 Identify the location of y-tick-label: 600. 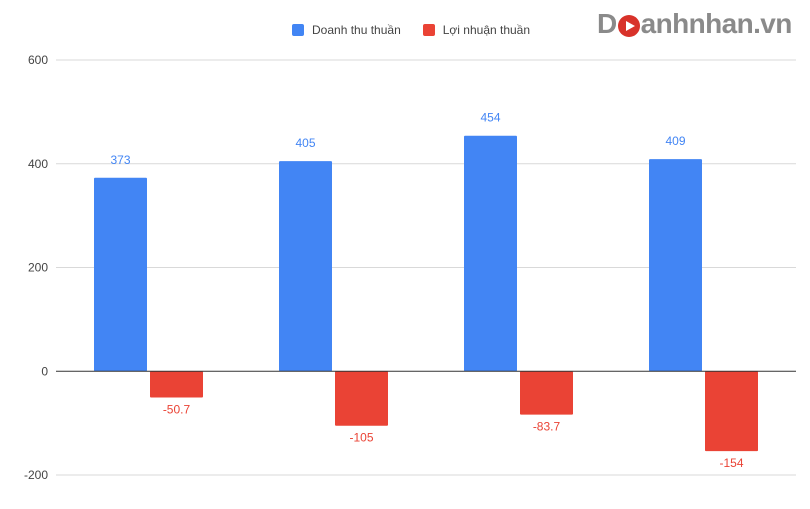
(38, 60).